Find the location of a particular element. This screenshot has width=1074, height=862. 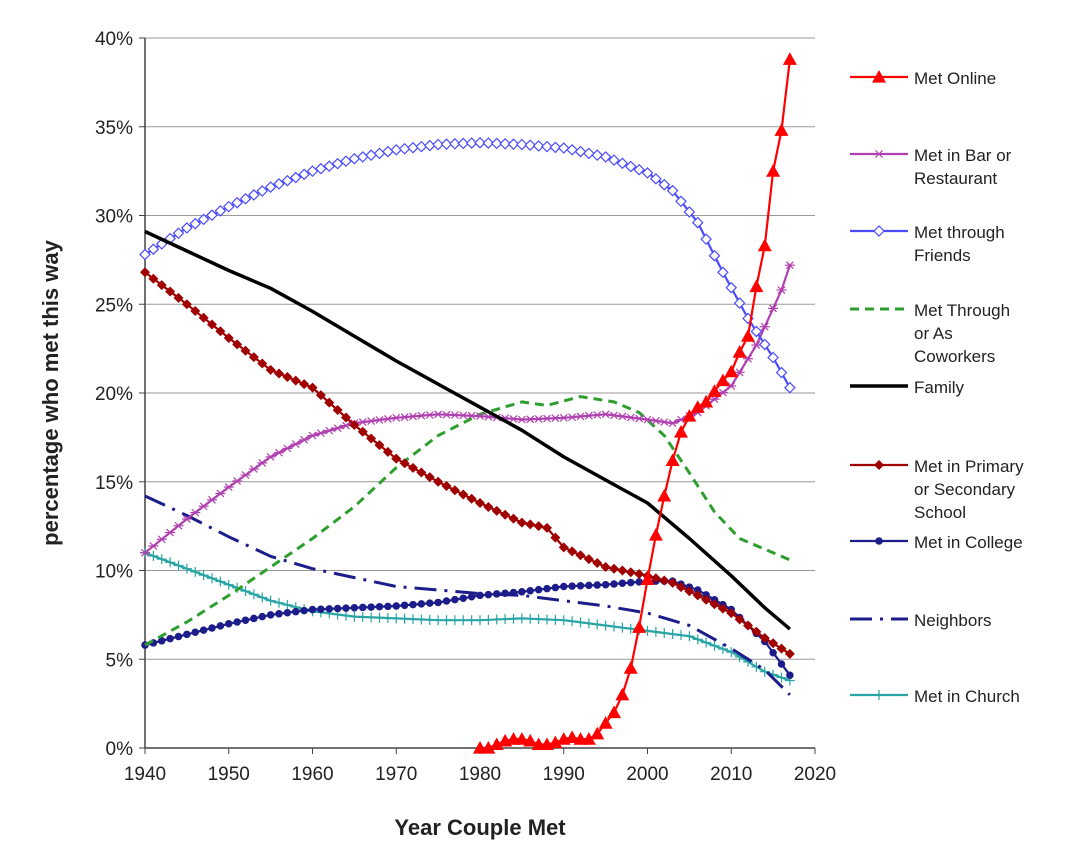

x-tick-label: 1950 is located at coordinates (229, 774).